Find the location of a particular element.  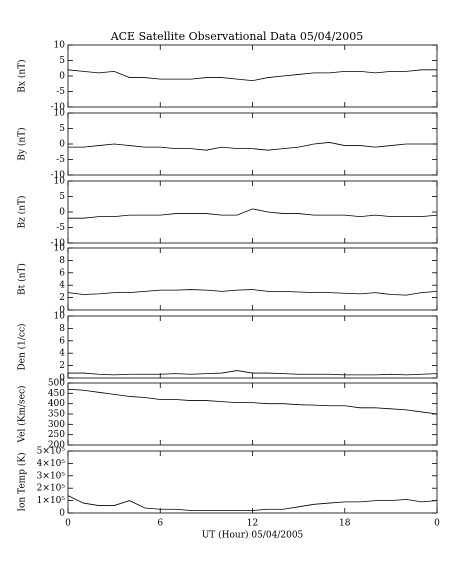

y-tick-label: 200 is located at coordinates (56, 446).